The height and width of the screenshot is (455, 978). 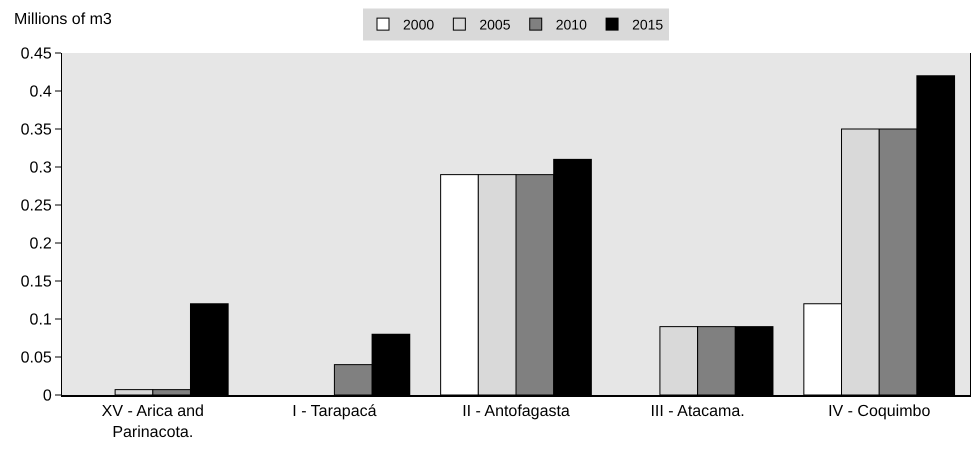 What do you see at coordinates (41, 92) in the screenshot?
I see `y-tick-label: 0.4` at bounding box center [41, 92].